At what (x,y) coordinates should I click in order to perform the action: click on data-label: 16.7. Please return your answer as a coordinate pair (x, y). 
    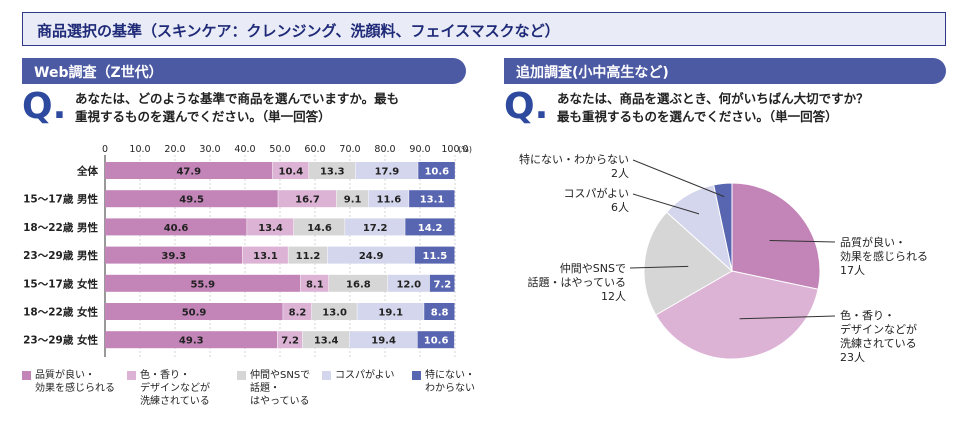
    Looking at the image, I should click on (307, 200).